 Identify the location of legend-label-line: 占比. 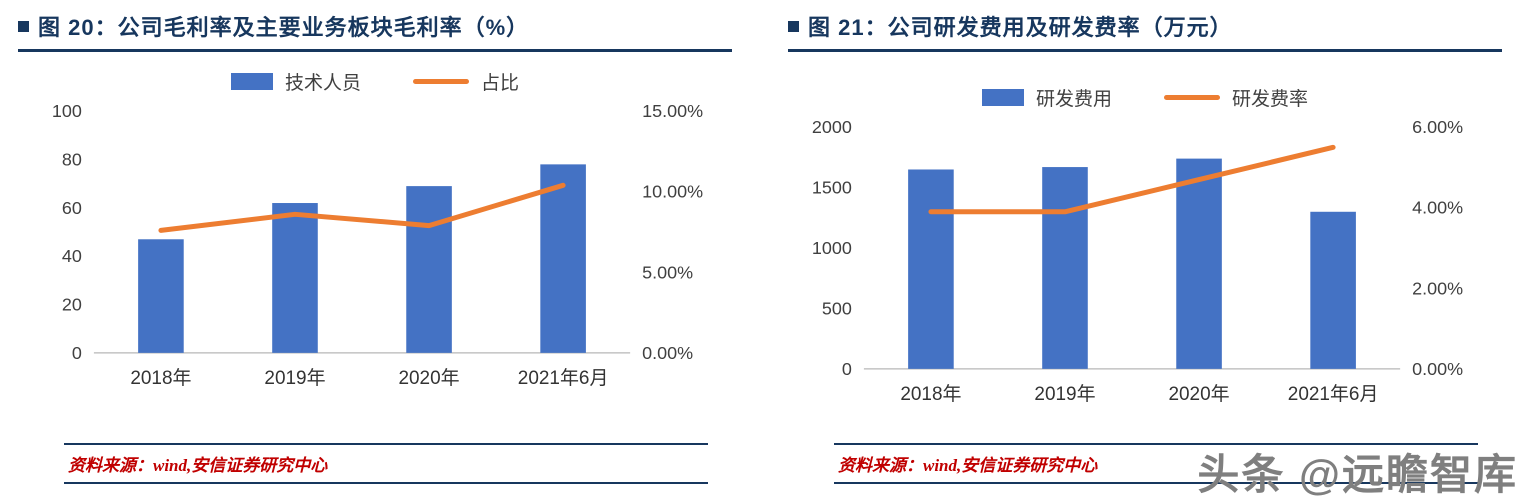
(500, 83).